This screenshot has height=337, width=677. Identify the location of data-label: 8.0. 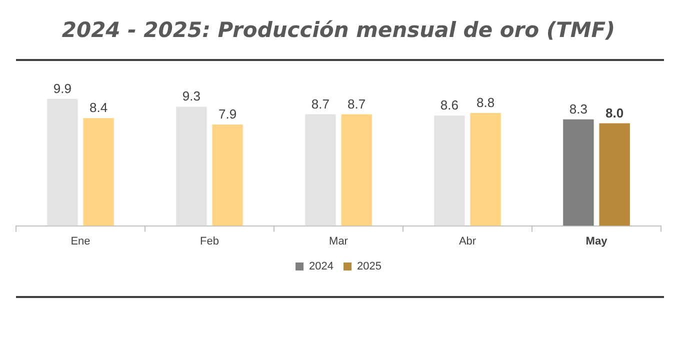
(615, 112).